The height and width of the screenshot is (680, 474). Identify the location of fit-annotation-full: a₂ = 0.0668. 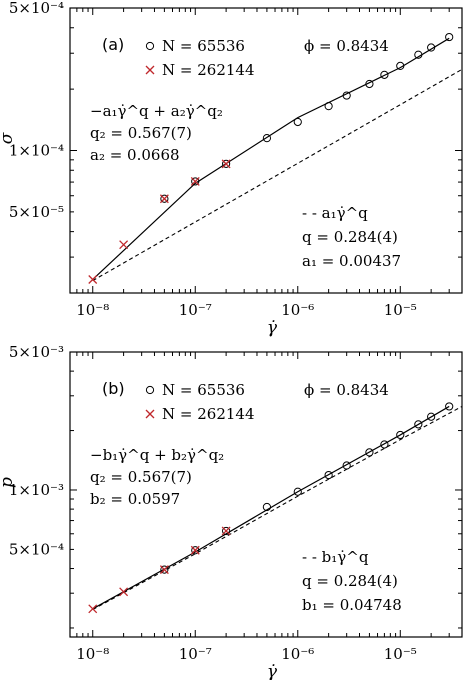
(135, 155).